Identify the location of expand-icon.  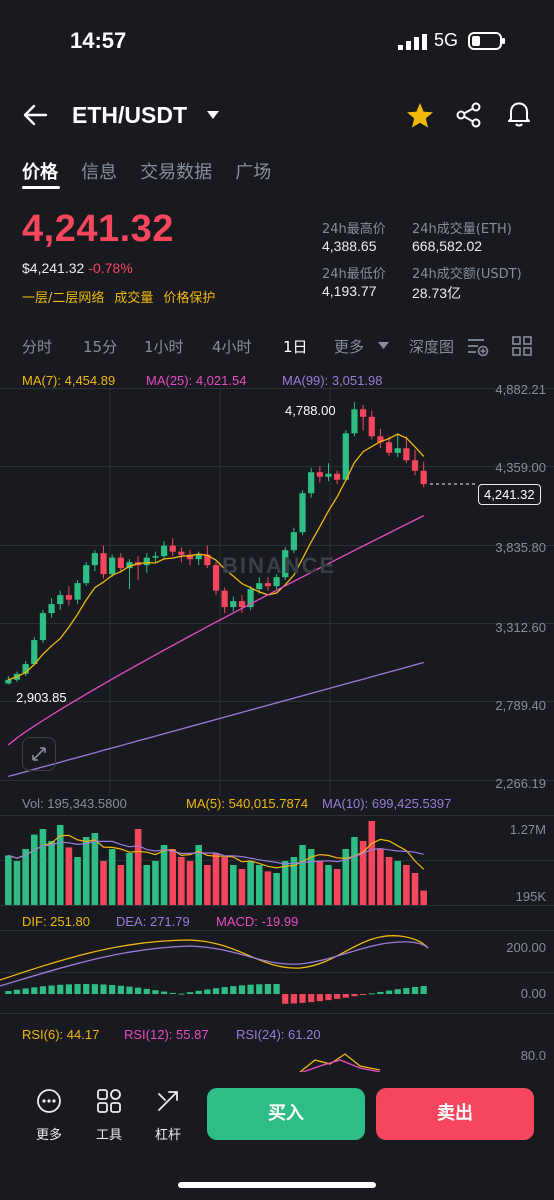
(39, 754).